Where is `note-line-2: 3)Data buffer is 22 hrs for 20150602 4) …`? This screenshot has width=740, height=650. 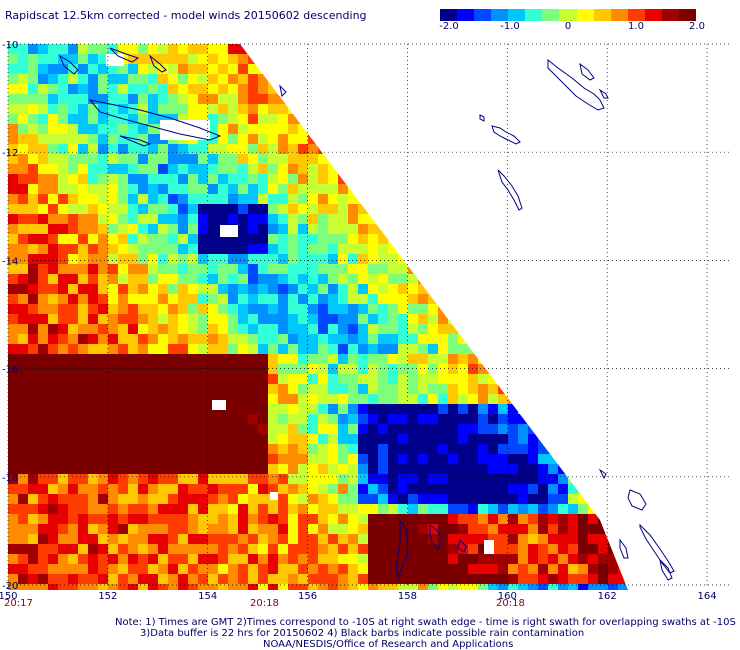
note-line-2: 3)Data buffer is 22 hrs for 20150602 4) … is located at coordinates (362, 633).